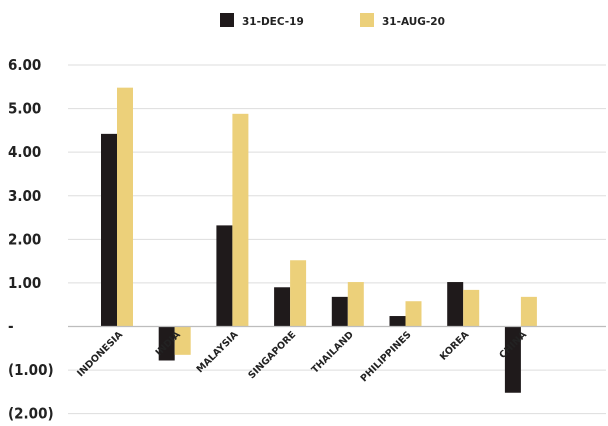 This screenshot has width=608, height=426. I want to click on y-tick-label: 3.00, so click(24, 196).